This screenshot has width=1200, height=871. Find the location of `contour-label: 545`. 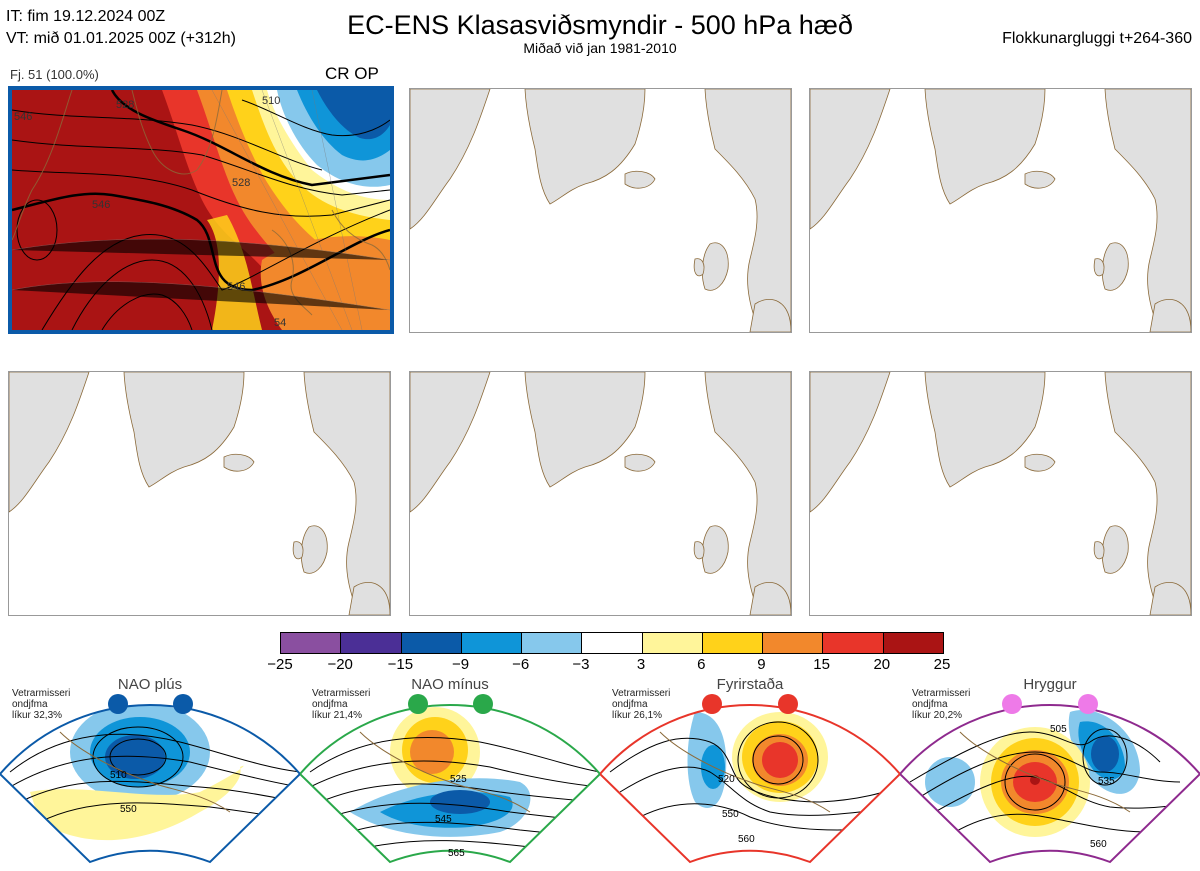

contour-label: 545 is located at coordinates (443, 819).